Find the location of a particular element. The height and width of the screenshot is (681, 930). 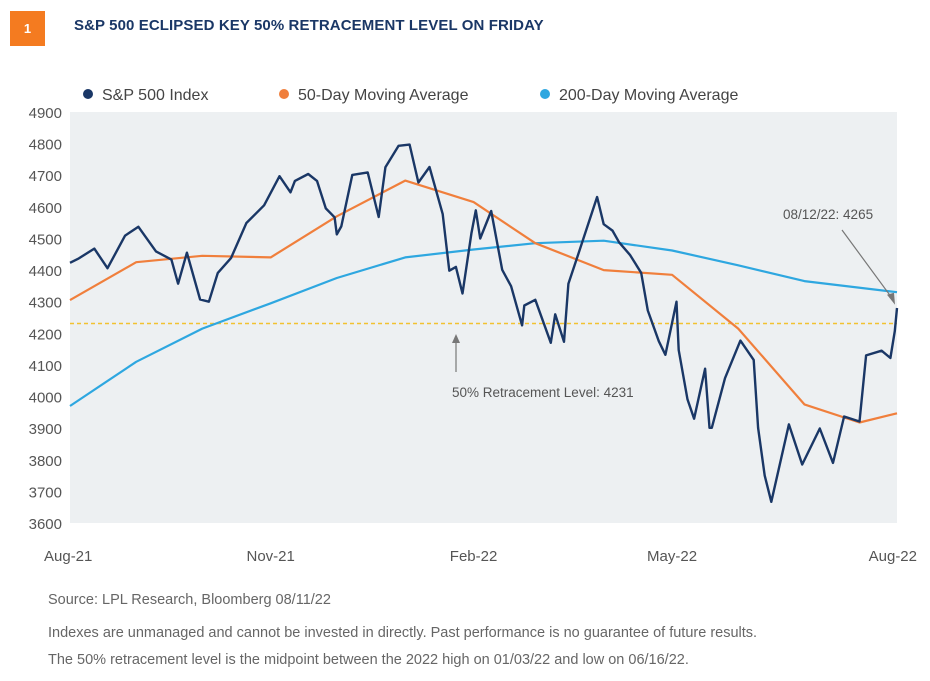

legend-marker-ma200 is located at coordinates (545, 94).